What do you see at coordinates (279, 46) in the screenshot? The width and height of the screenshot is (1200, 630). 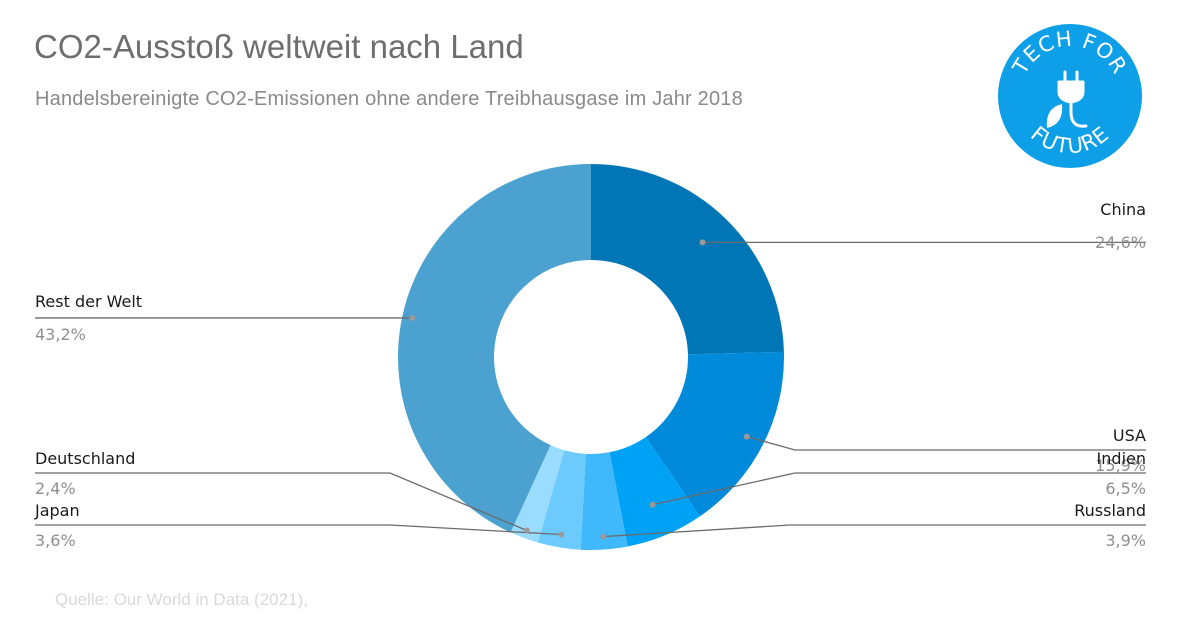 I see `chart-title: CO2-Ausstoß weltweit nach Land` at bounding box center [279, 46].